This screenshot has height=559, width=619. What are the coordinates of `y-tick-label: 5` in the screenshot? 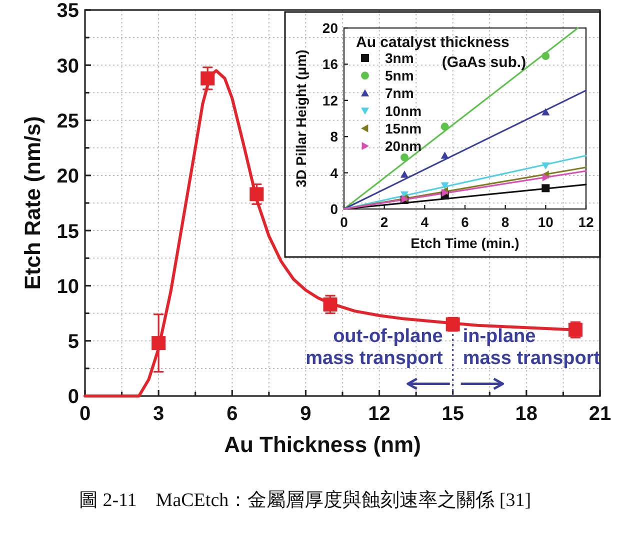 It's located at (73, 342).